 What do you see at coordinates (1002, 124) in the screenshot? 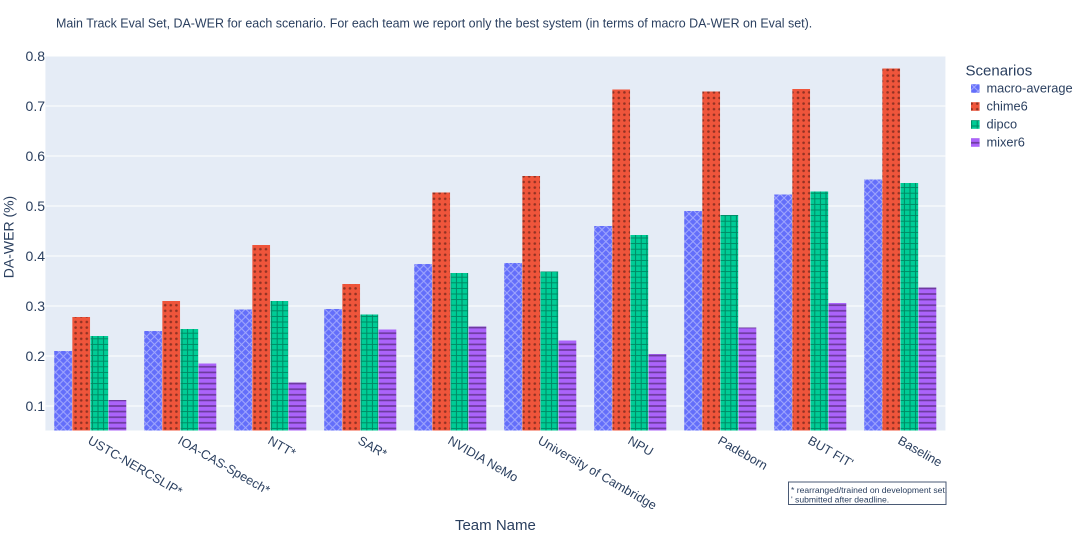
I see `svg-text: dipco` at bounding box center [1002, 124].